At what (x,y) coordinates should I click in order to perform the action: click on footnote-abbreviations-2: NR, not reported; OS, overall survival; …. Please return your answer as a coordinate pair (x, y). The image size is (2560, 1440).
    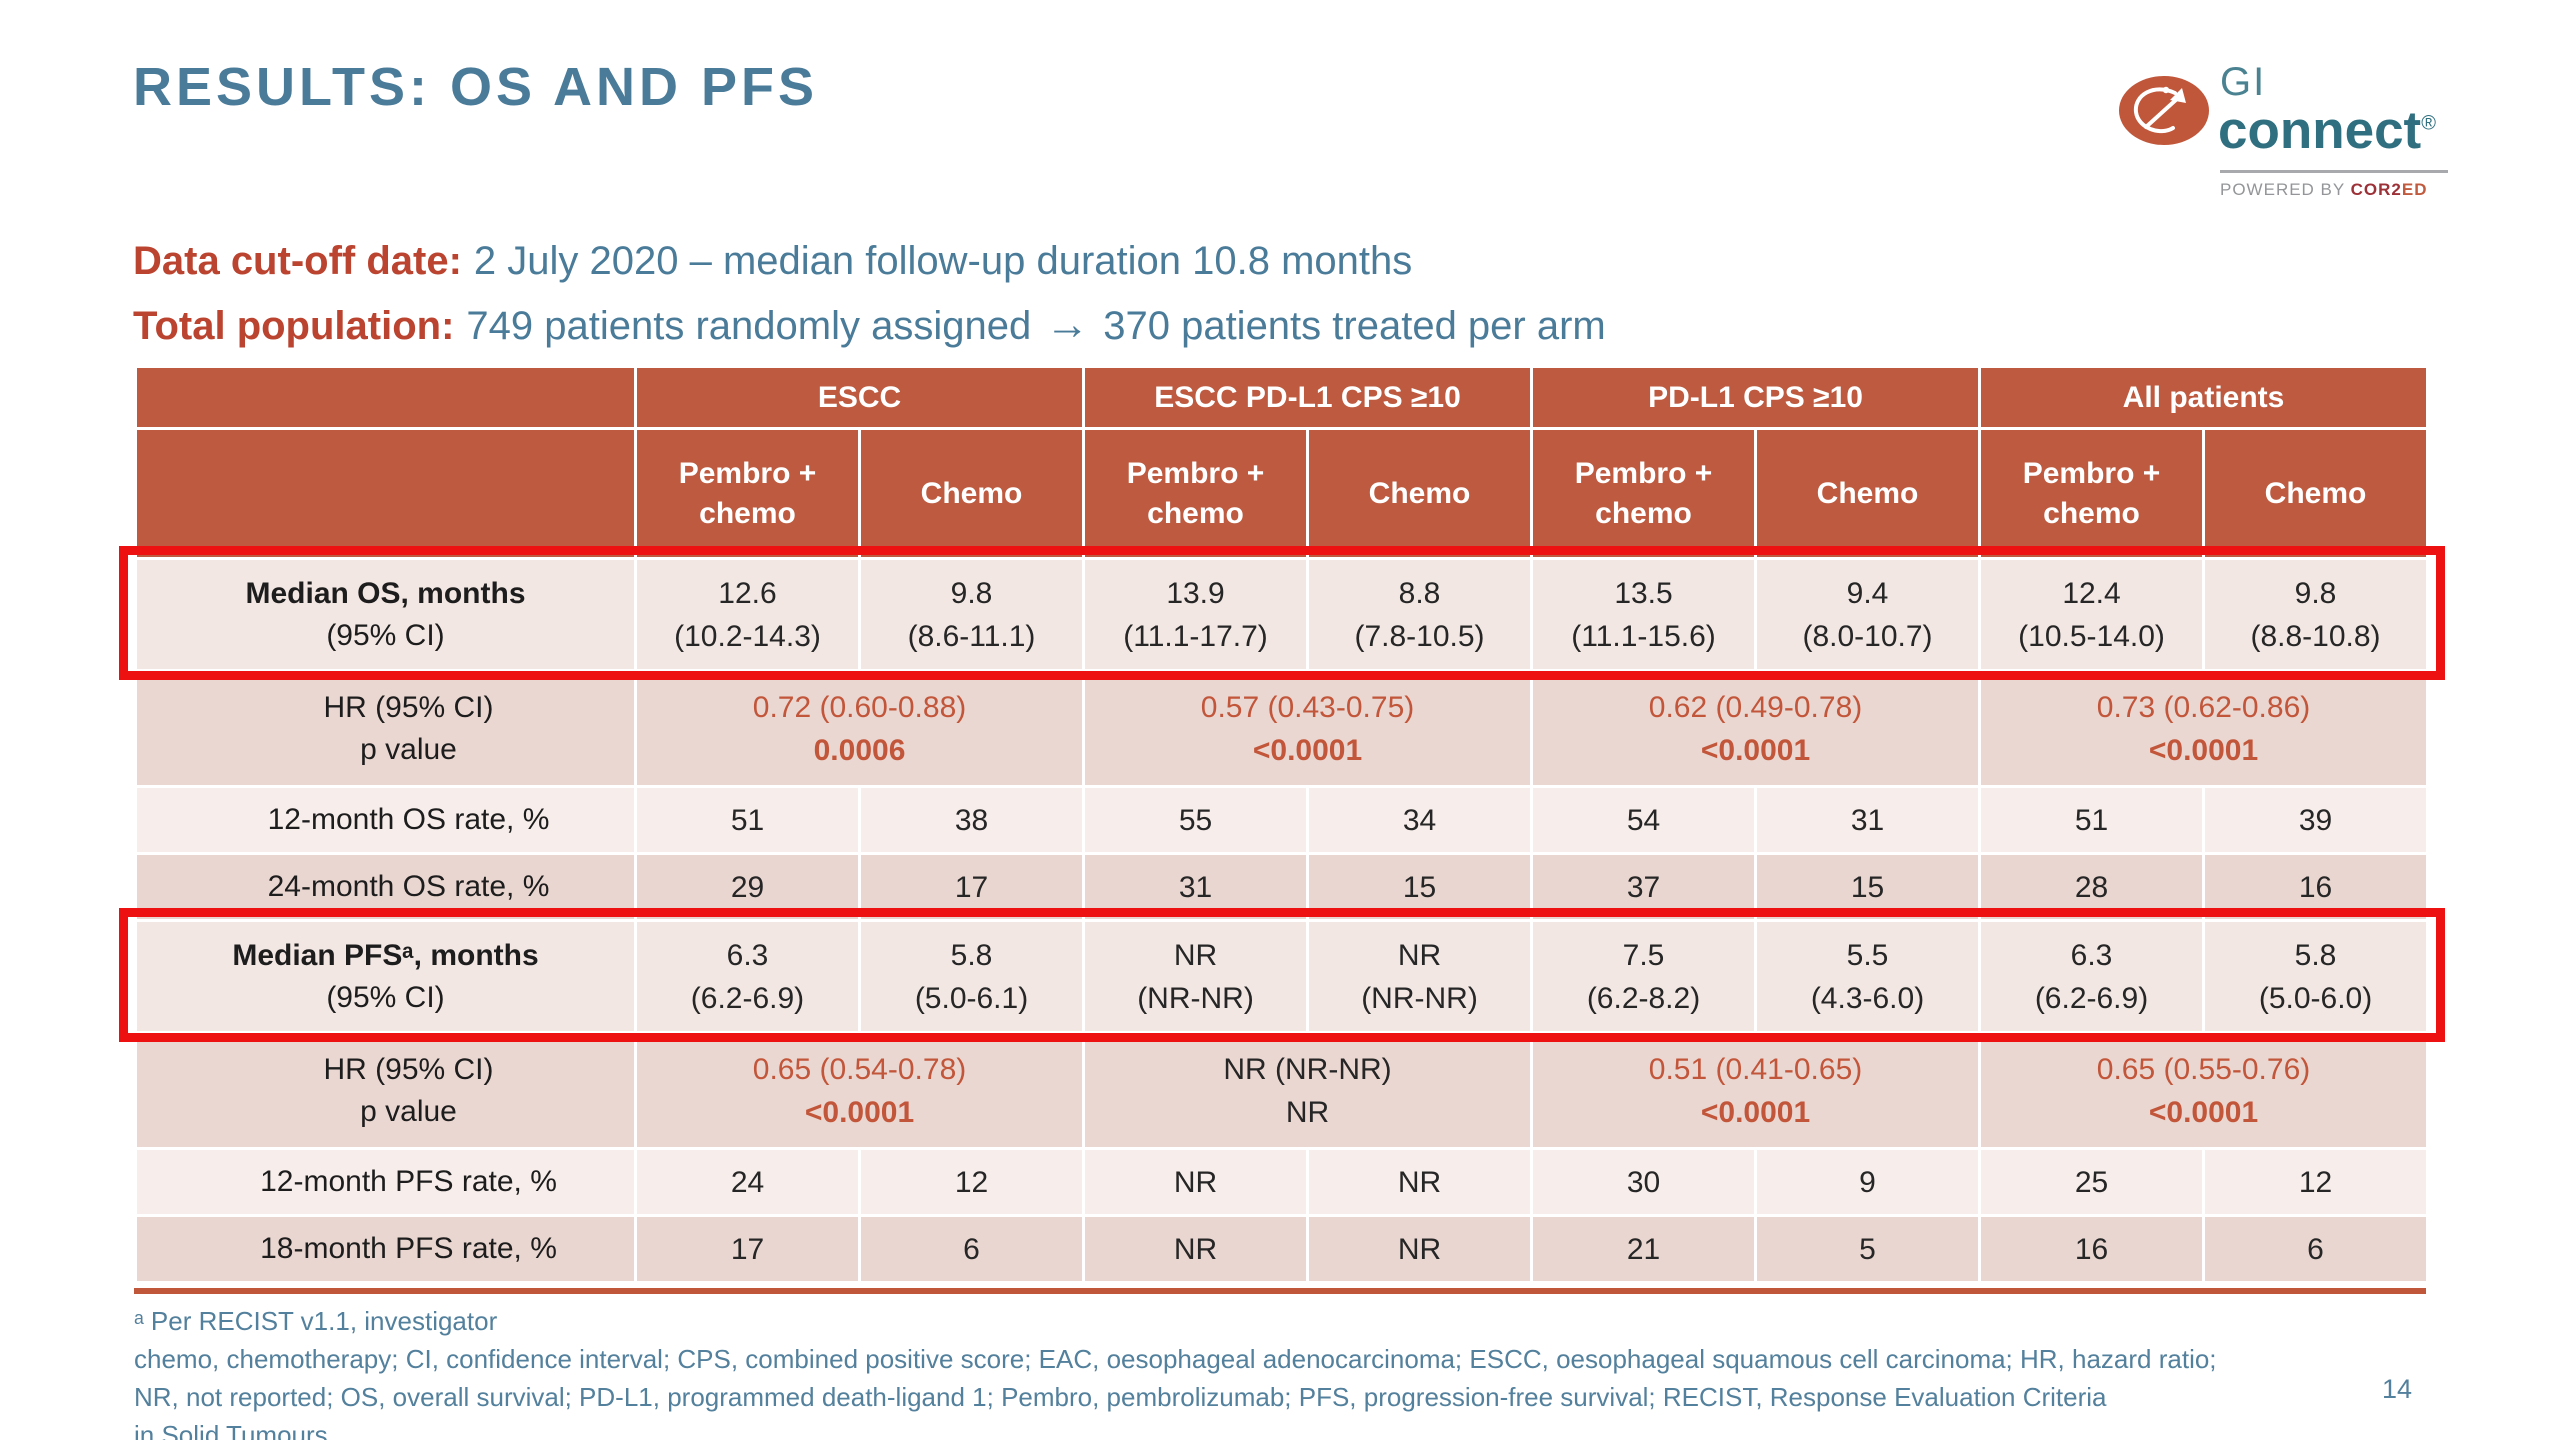
    Looking at the image, I should click on (1120, 1397).